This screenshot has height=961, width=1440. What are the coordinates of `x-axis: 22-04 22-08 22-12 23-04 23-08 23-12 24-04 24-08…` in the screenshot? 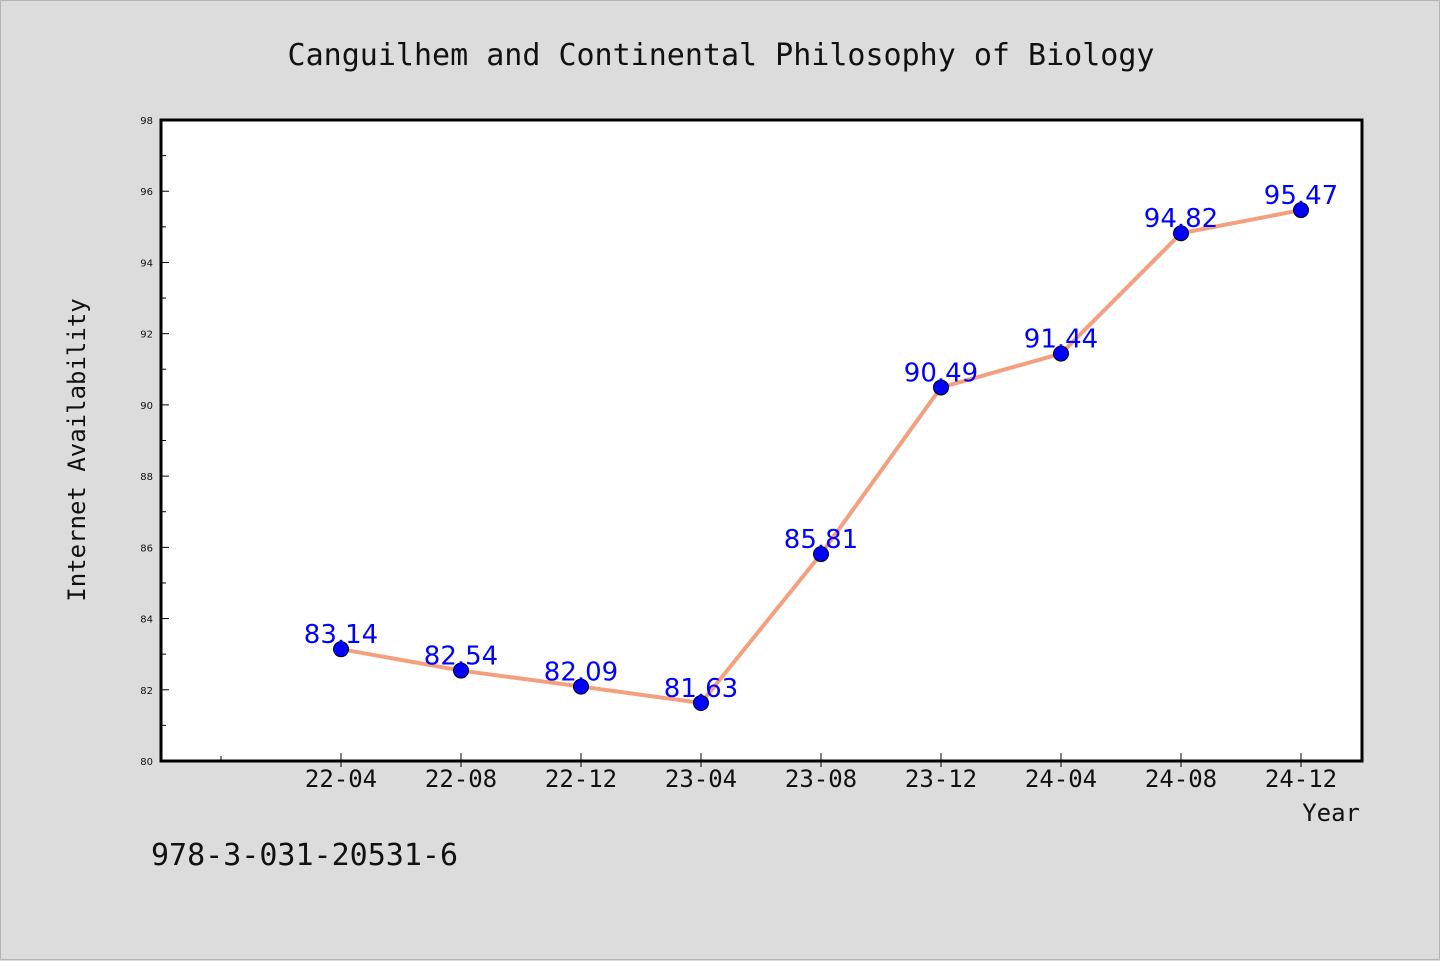 It's located at (778, 773).